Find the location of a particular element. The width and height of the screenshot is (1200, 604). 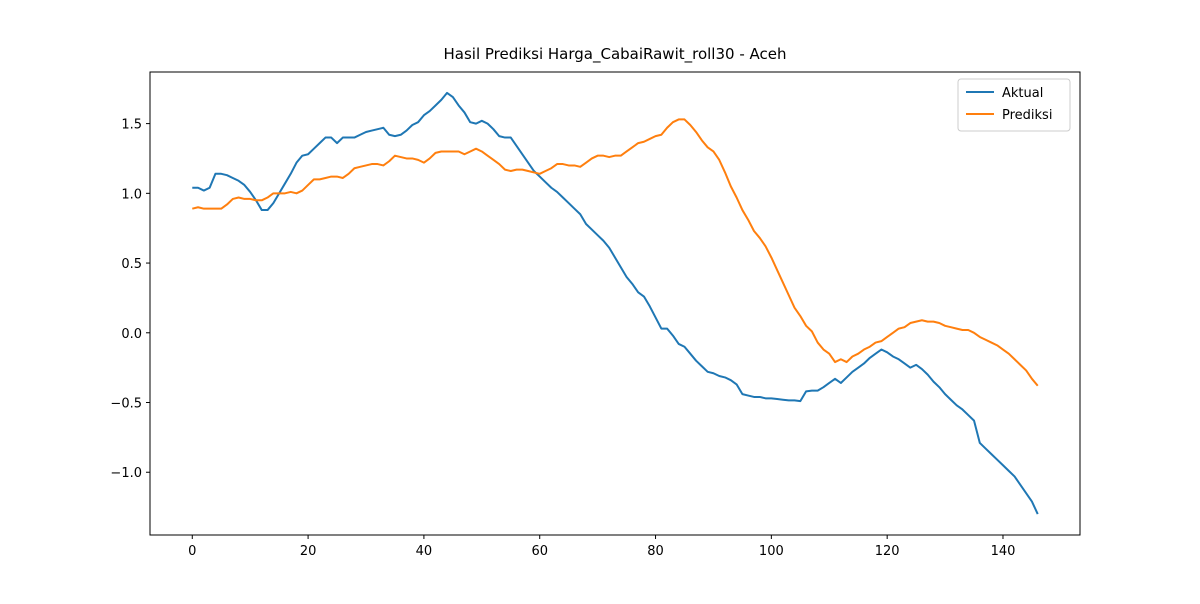

legend-label: Aktual is located at coordinates (1022, 93).